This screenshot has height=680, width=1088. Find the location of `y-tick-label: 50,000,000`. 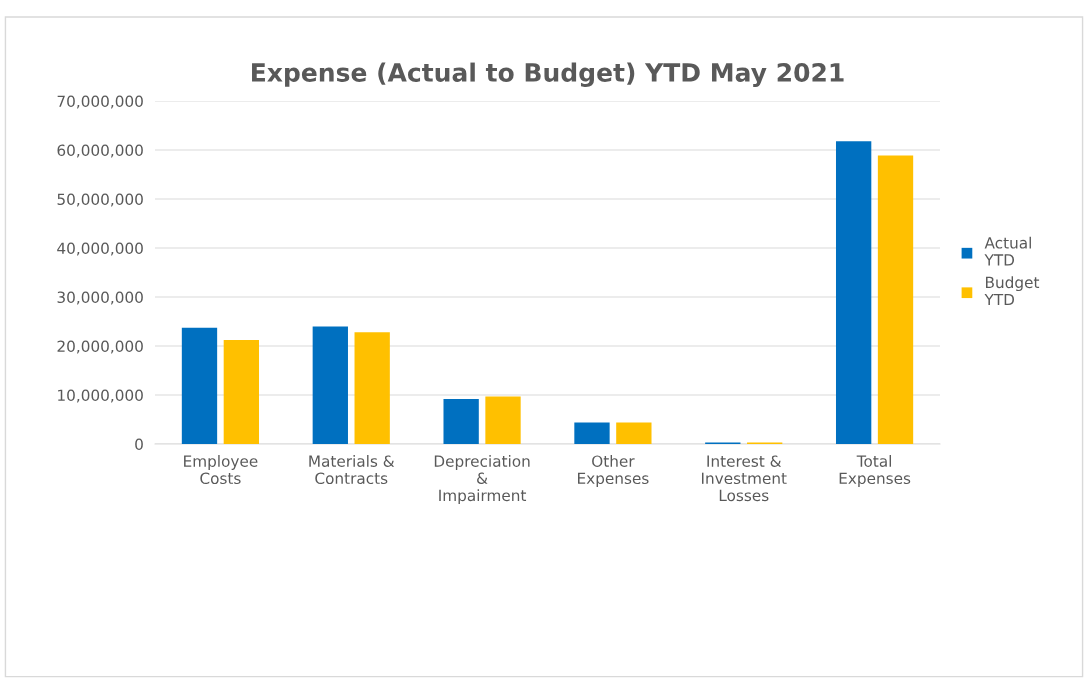

y-tick-label: 50,000,000 is located at coordinates (100, 200).